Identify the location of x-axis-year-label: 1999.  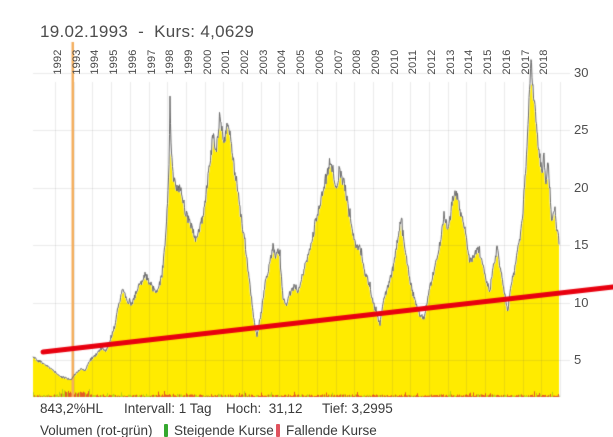
(188, 62).